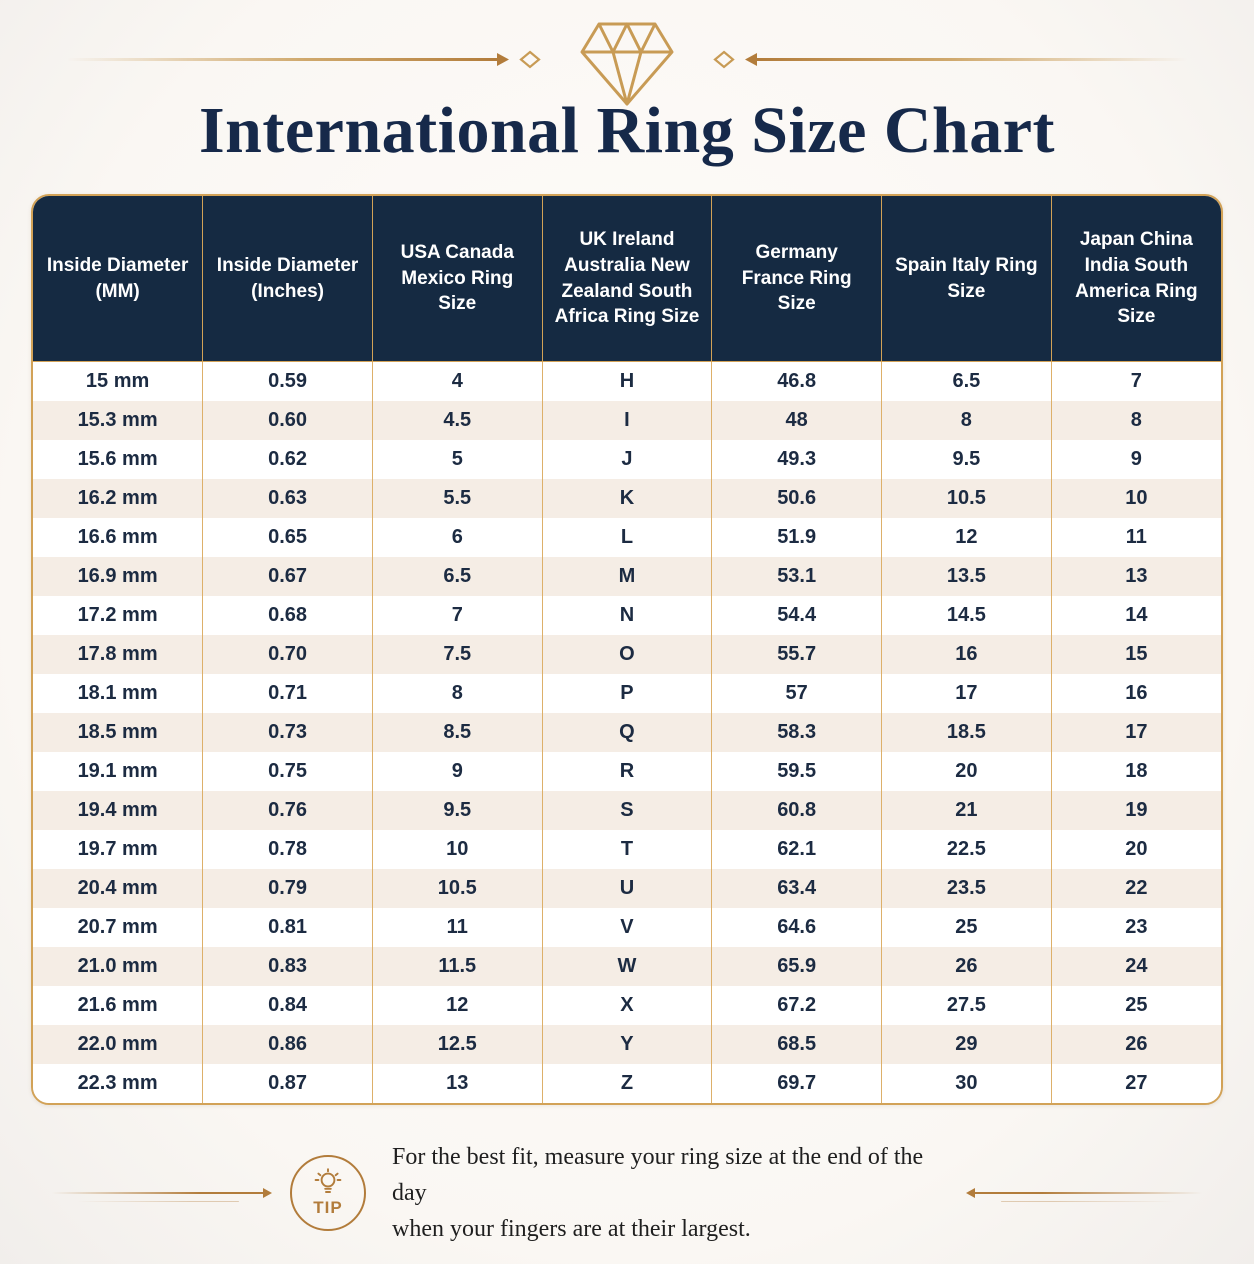 Image resolution: width=1254 pixels, height=1264 pixels. What do you see at coordinates (627, 849) in the screenshot?
I see `table-row: 19.7 mm 0.78 10 T 62.1 22.5 20` at bounding box center [627, 849].